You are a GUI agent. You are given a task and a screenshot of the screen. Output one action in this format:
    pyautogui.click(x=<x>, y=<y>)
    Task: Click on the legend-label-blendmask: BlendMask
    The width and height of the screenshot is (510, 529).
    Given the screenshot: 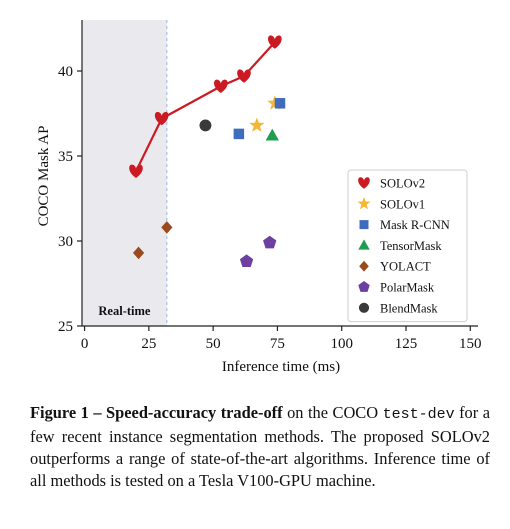 What is the action you would take?
    pyautogui.click(x=409, y=308)
    